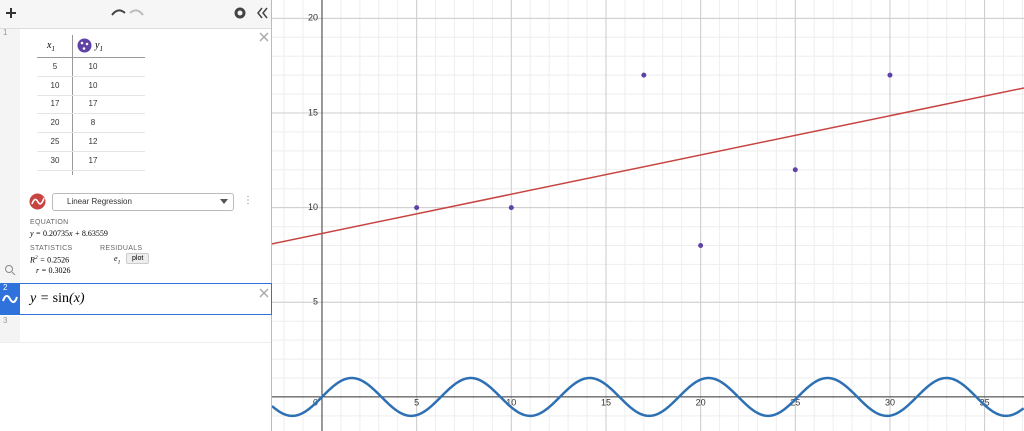  What do you see at coordinates (606, 402) in the screenshot?
I see `x-tick-label: 15` at bounding box center [606, 402].